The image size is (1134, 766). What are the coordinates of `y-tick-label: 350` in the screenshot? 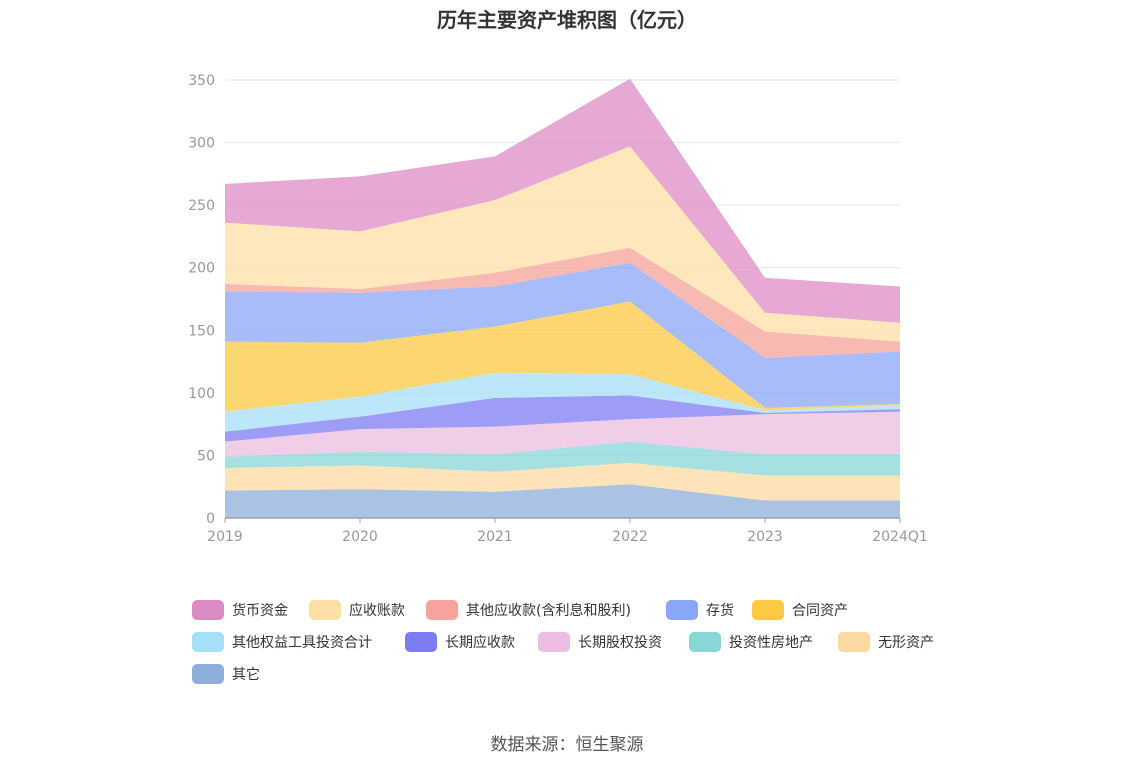 It's located at (201, 81).